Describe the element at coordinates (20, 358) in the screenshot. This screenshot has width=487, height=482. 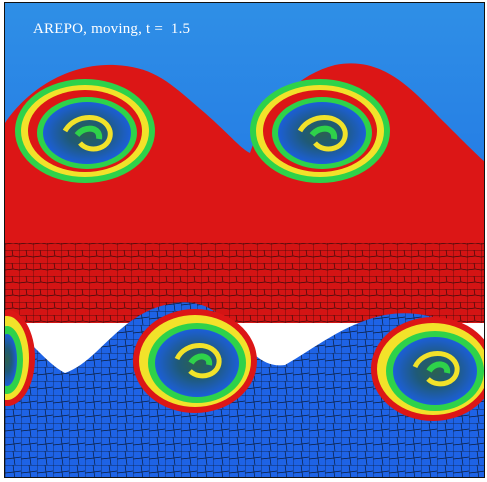
I see `lower-left-edge-vortex` at that location.